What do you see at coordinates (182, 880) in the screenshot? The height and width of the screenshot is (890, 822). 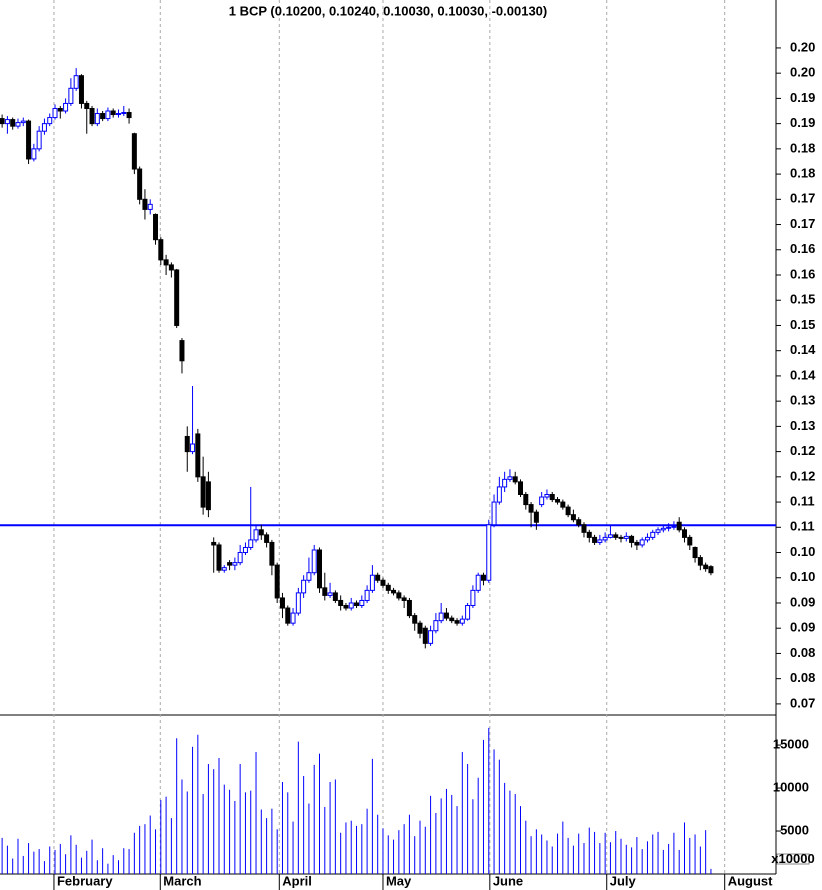 I see `x-tick-label: March` at bounding box center [182, 880].